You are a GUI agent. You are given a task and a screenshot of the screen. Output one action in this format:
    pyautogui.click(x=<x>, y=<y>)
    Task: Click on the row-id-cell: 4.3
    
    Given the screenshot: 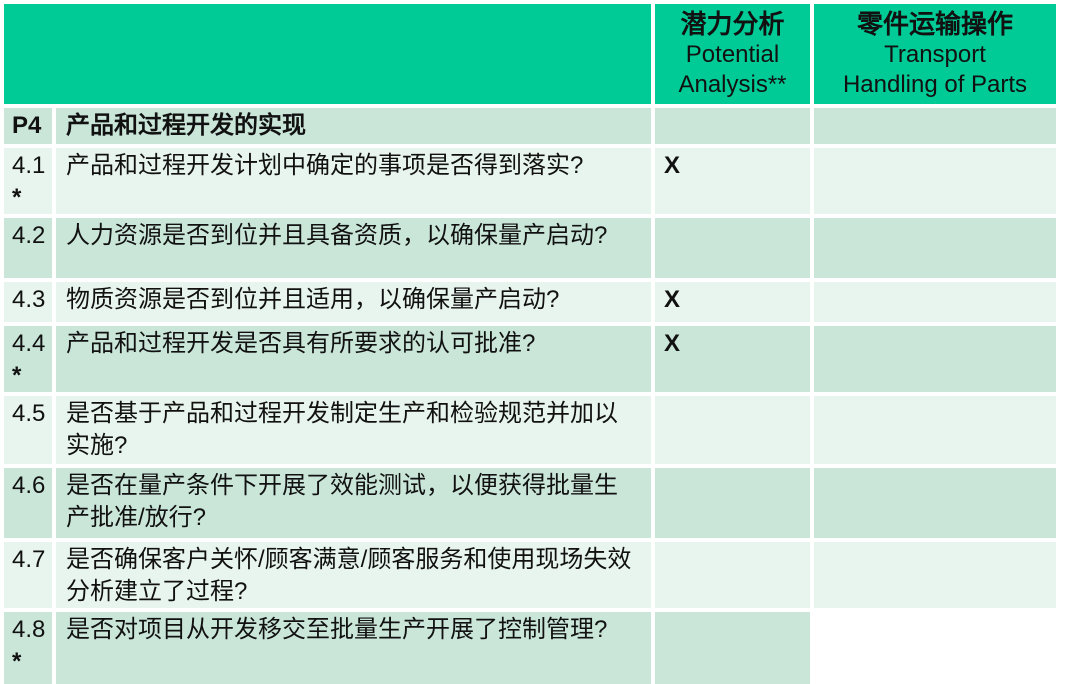 What is the action you would take?
    pyautogui.click(x=28, y=302)
    